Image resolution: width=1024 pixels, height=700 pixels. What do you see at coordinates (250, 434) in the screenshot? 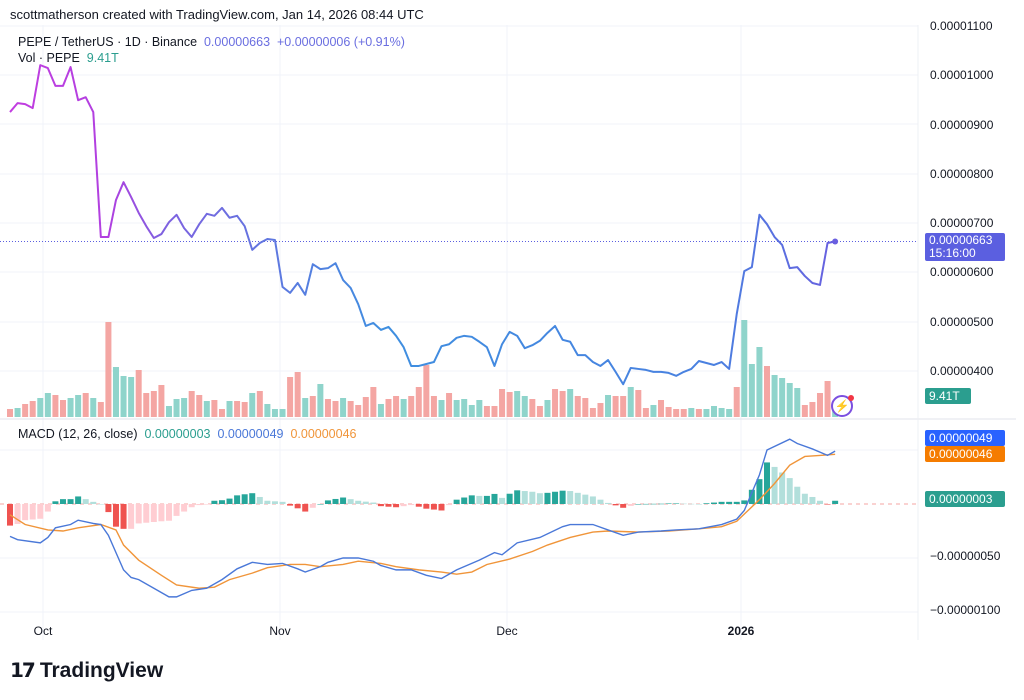
I see `macd-line-value: 0.00000049` at bounding box center [250, 434].